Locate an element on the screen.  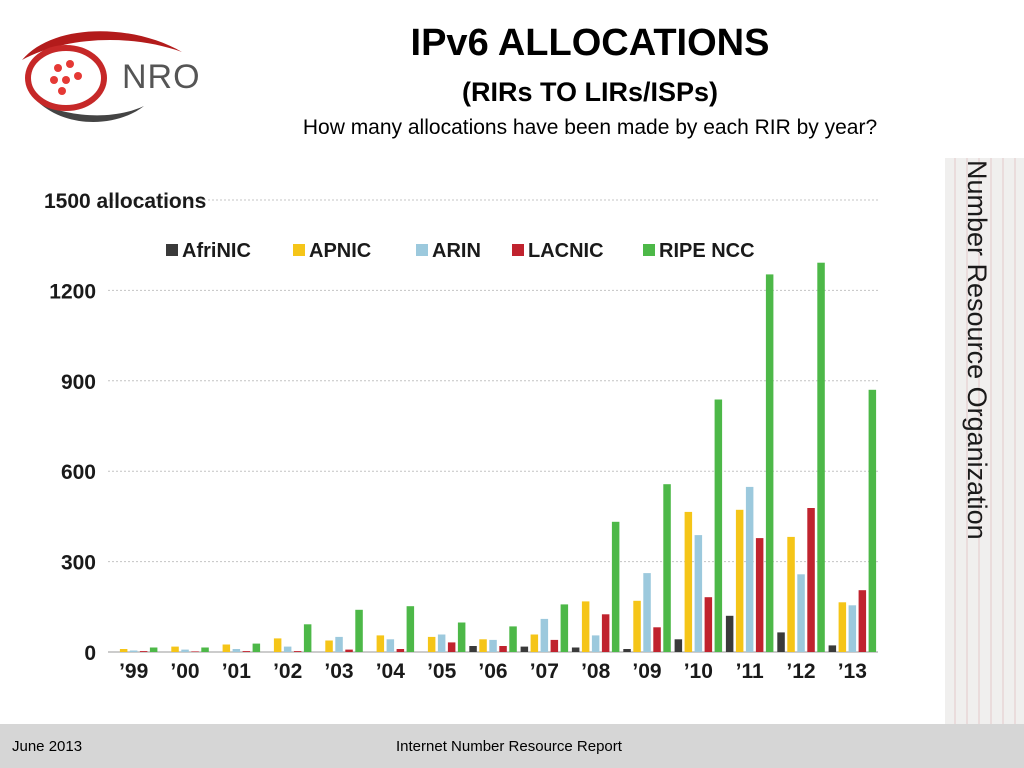
y-tick-label: 600 is located at coordinates (78, 472).